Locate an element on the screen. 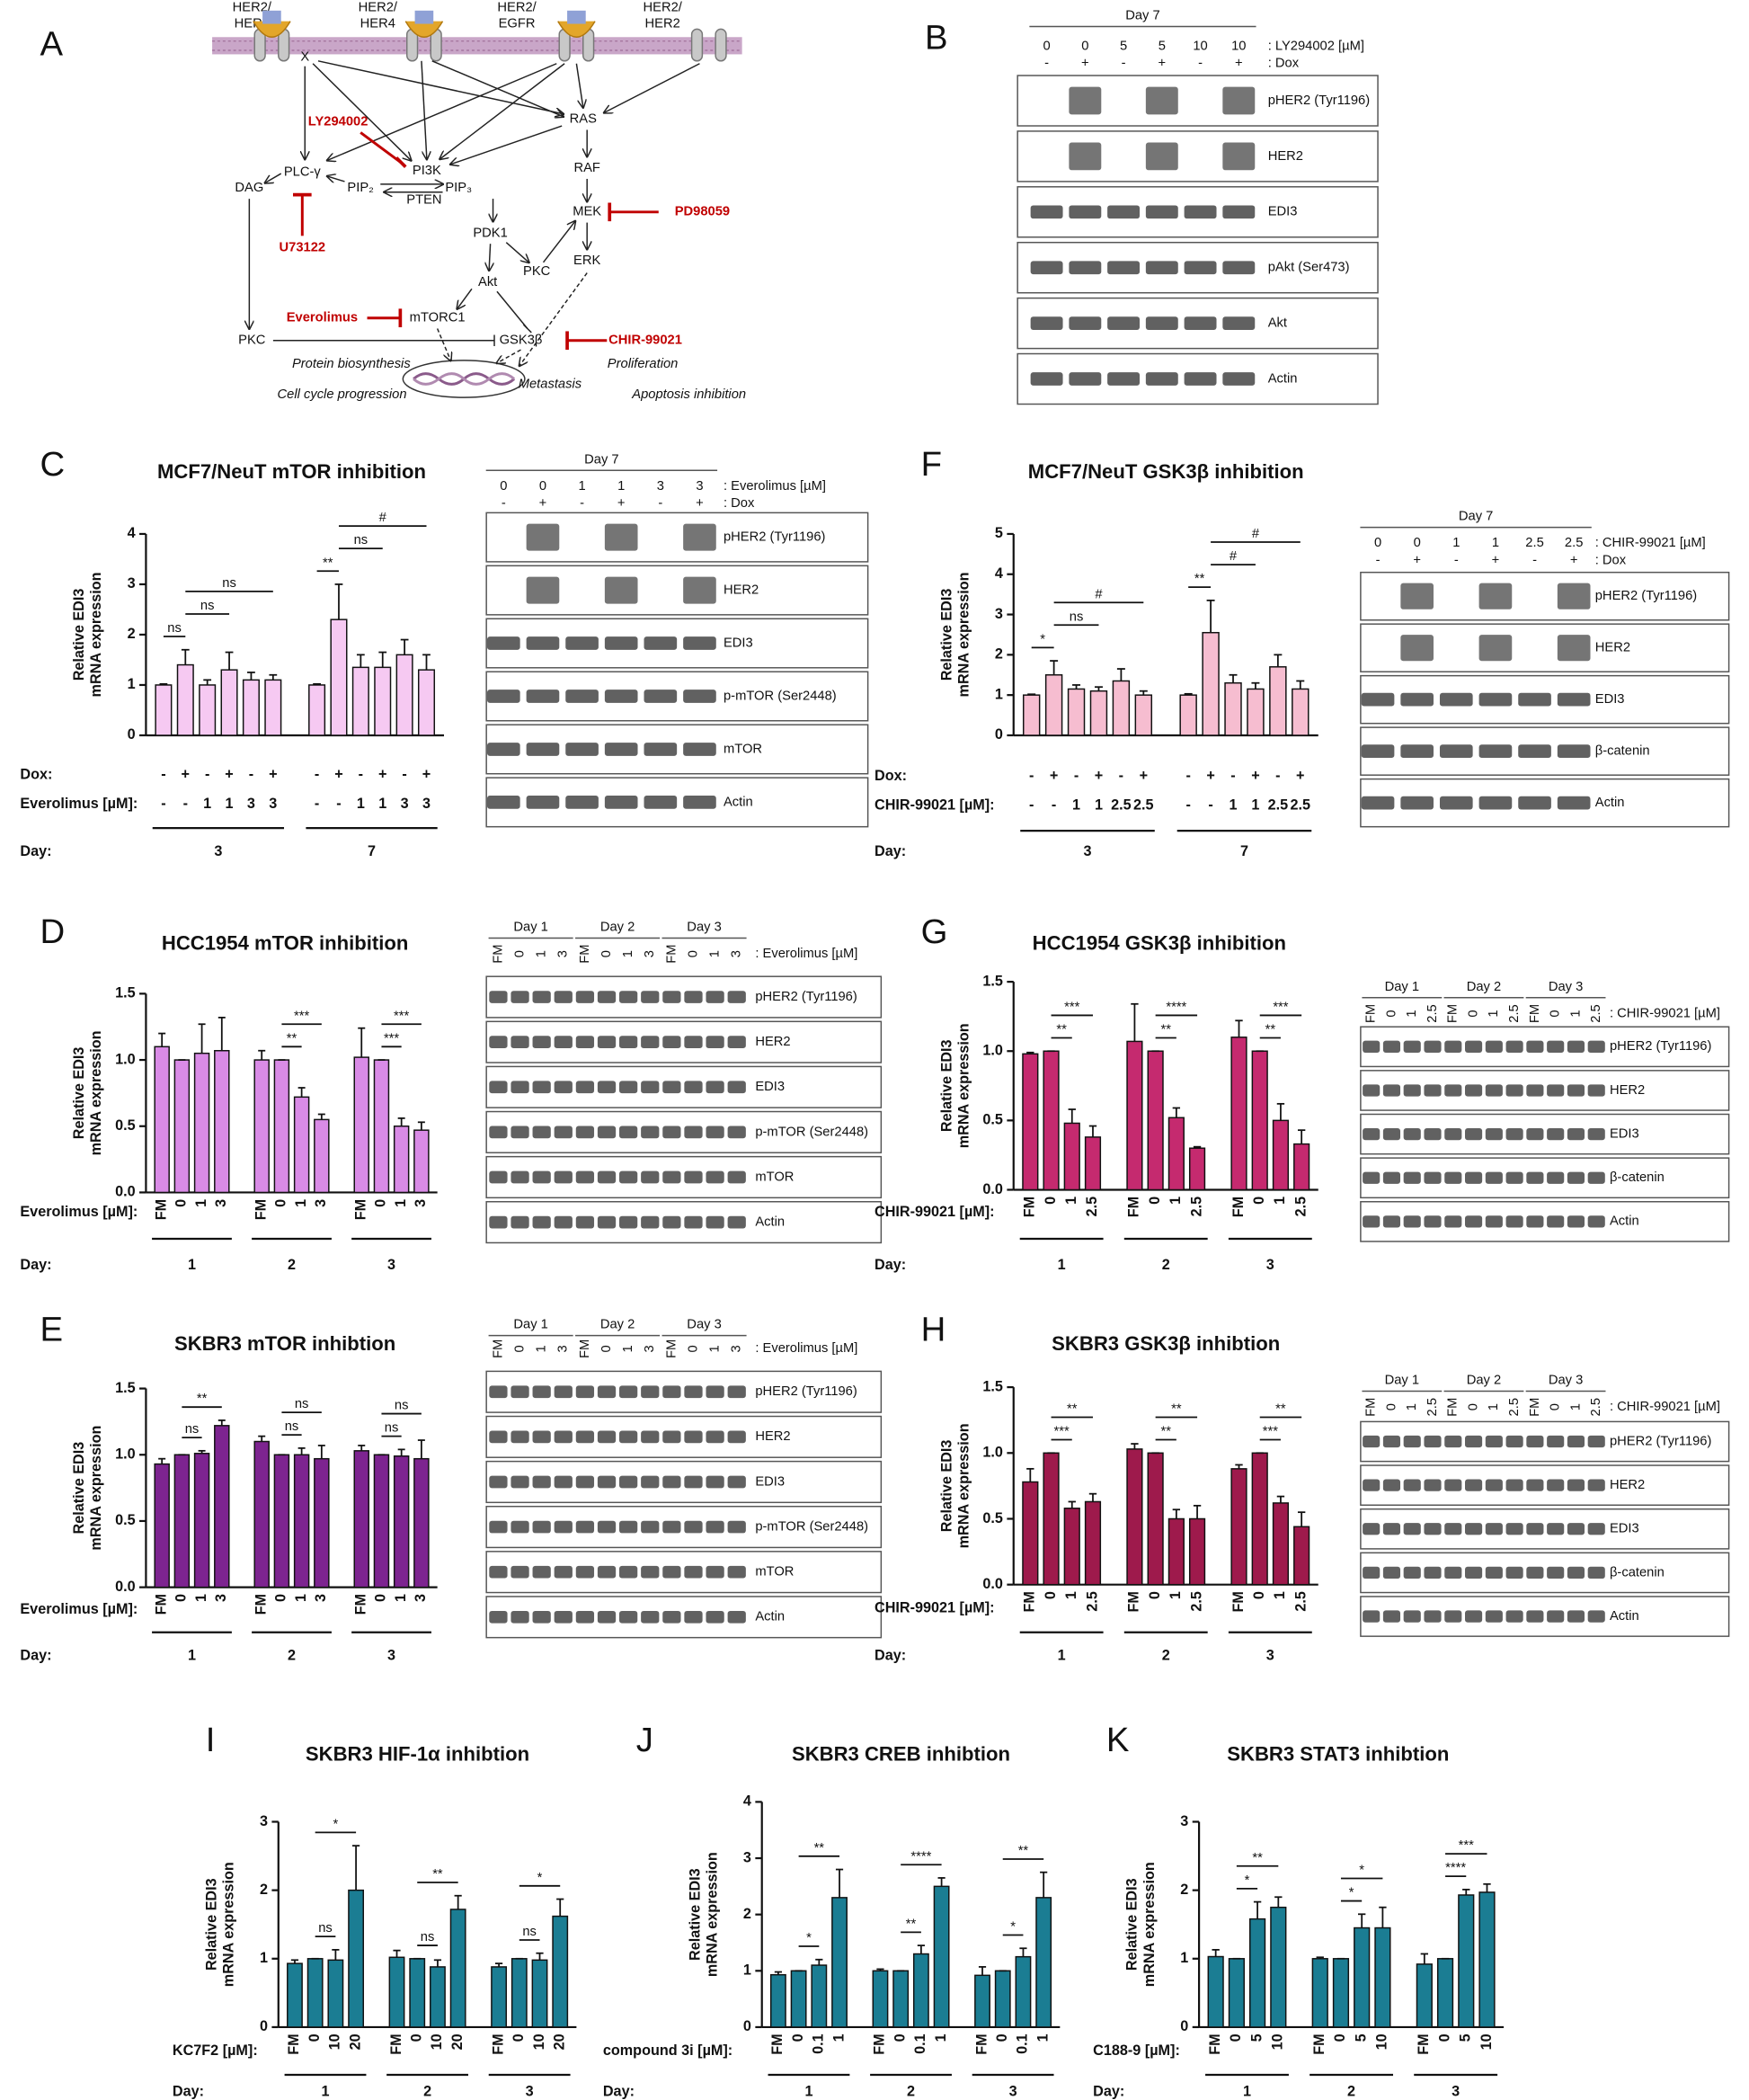  panel-label: B is located at coordinates (937, 37).